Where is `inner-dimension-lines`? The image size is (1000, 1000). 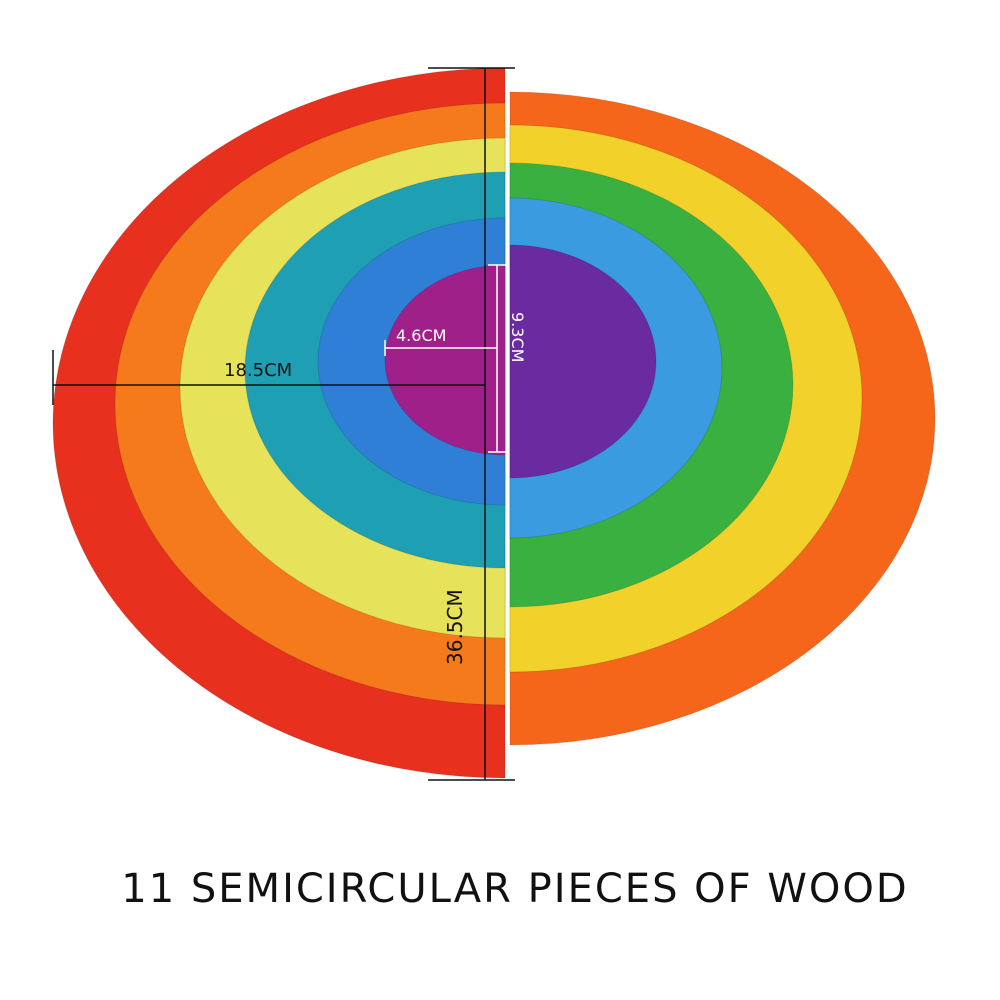 inner-dimension-lines is located at coordinates (445, 358).